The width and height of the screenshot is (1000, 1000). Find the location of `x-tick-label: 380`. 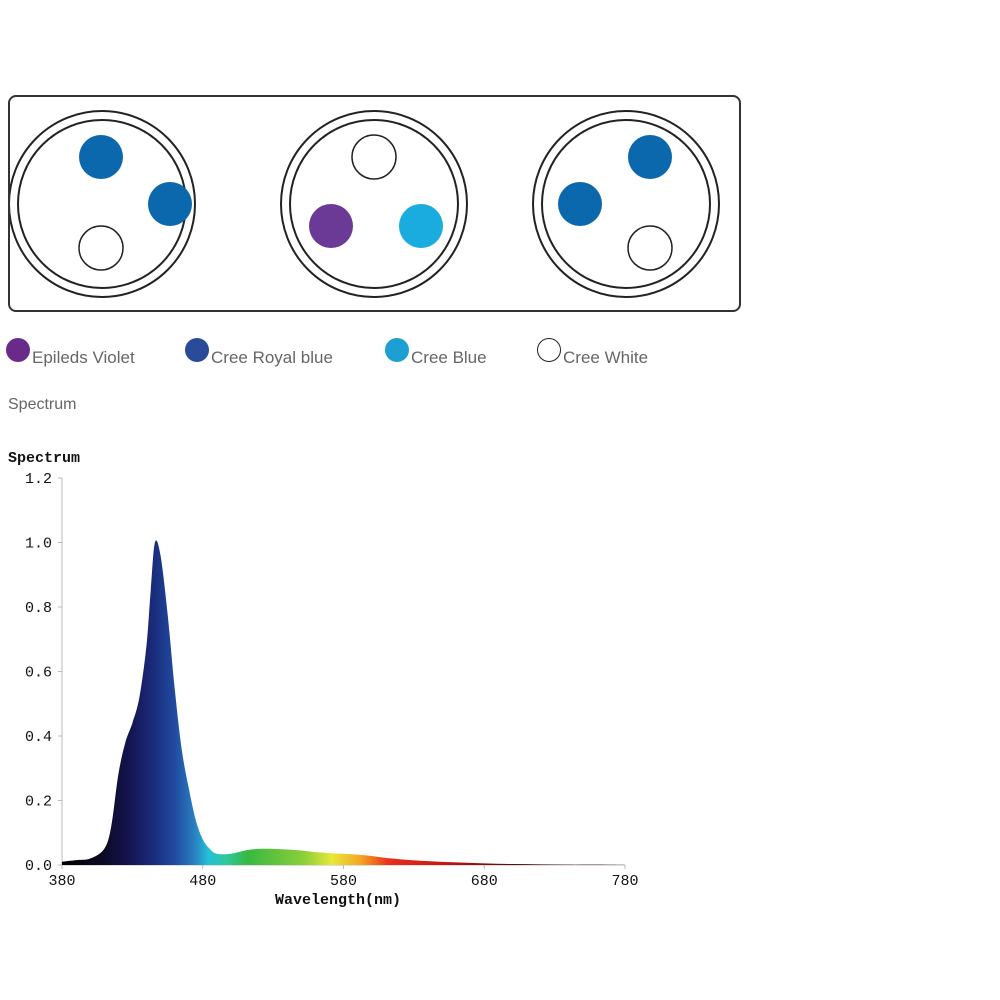

x-tick-label: 380 is located at coordinates (61, 881).